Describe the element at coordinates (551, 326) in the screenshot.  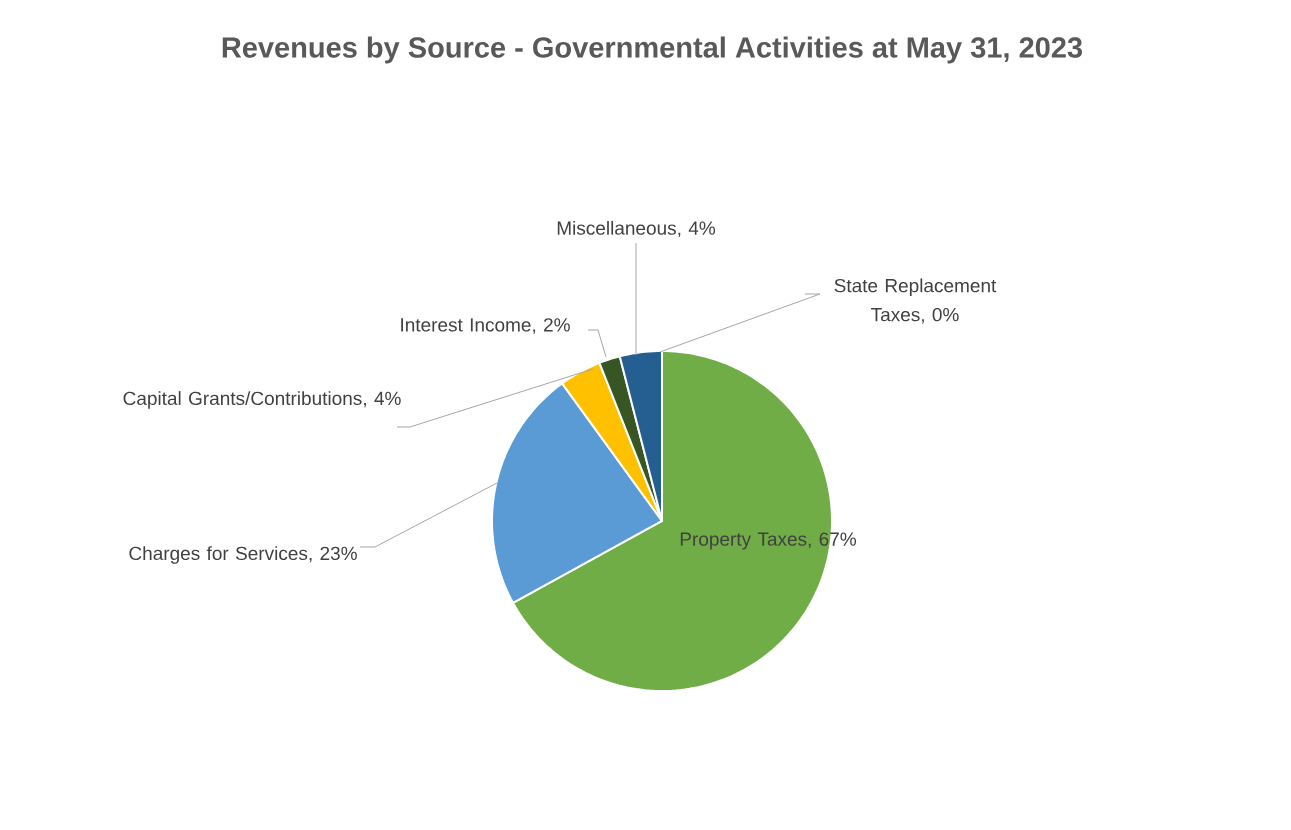
I see `data-label: , 2%` at that location.